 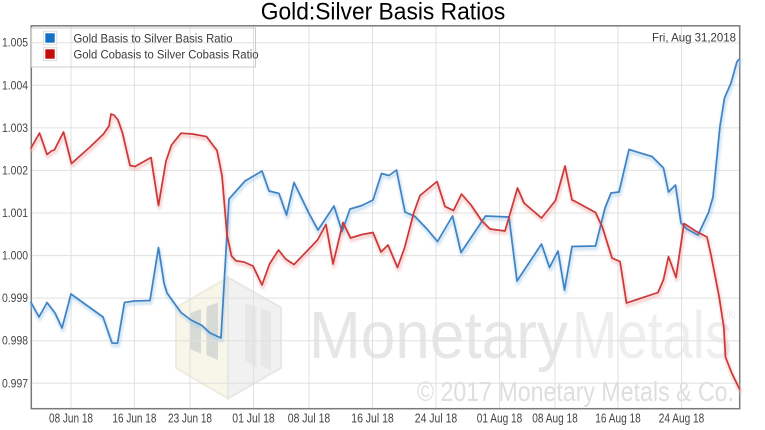 What do you see at coordinates (652, 335) in the screenshot?
I see `svg-text: Metals` at bounding box center [652, 335].